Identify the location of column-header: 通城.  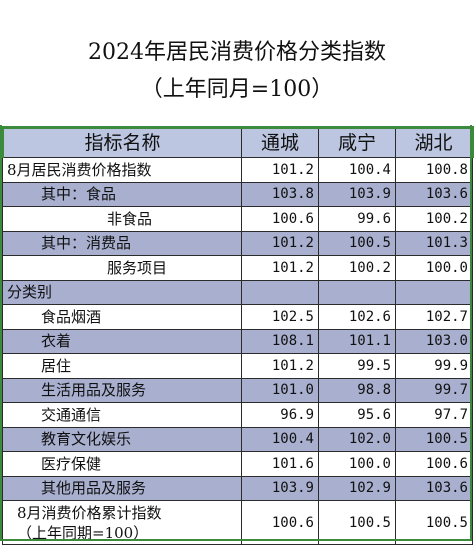
(280, 142).